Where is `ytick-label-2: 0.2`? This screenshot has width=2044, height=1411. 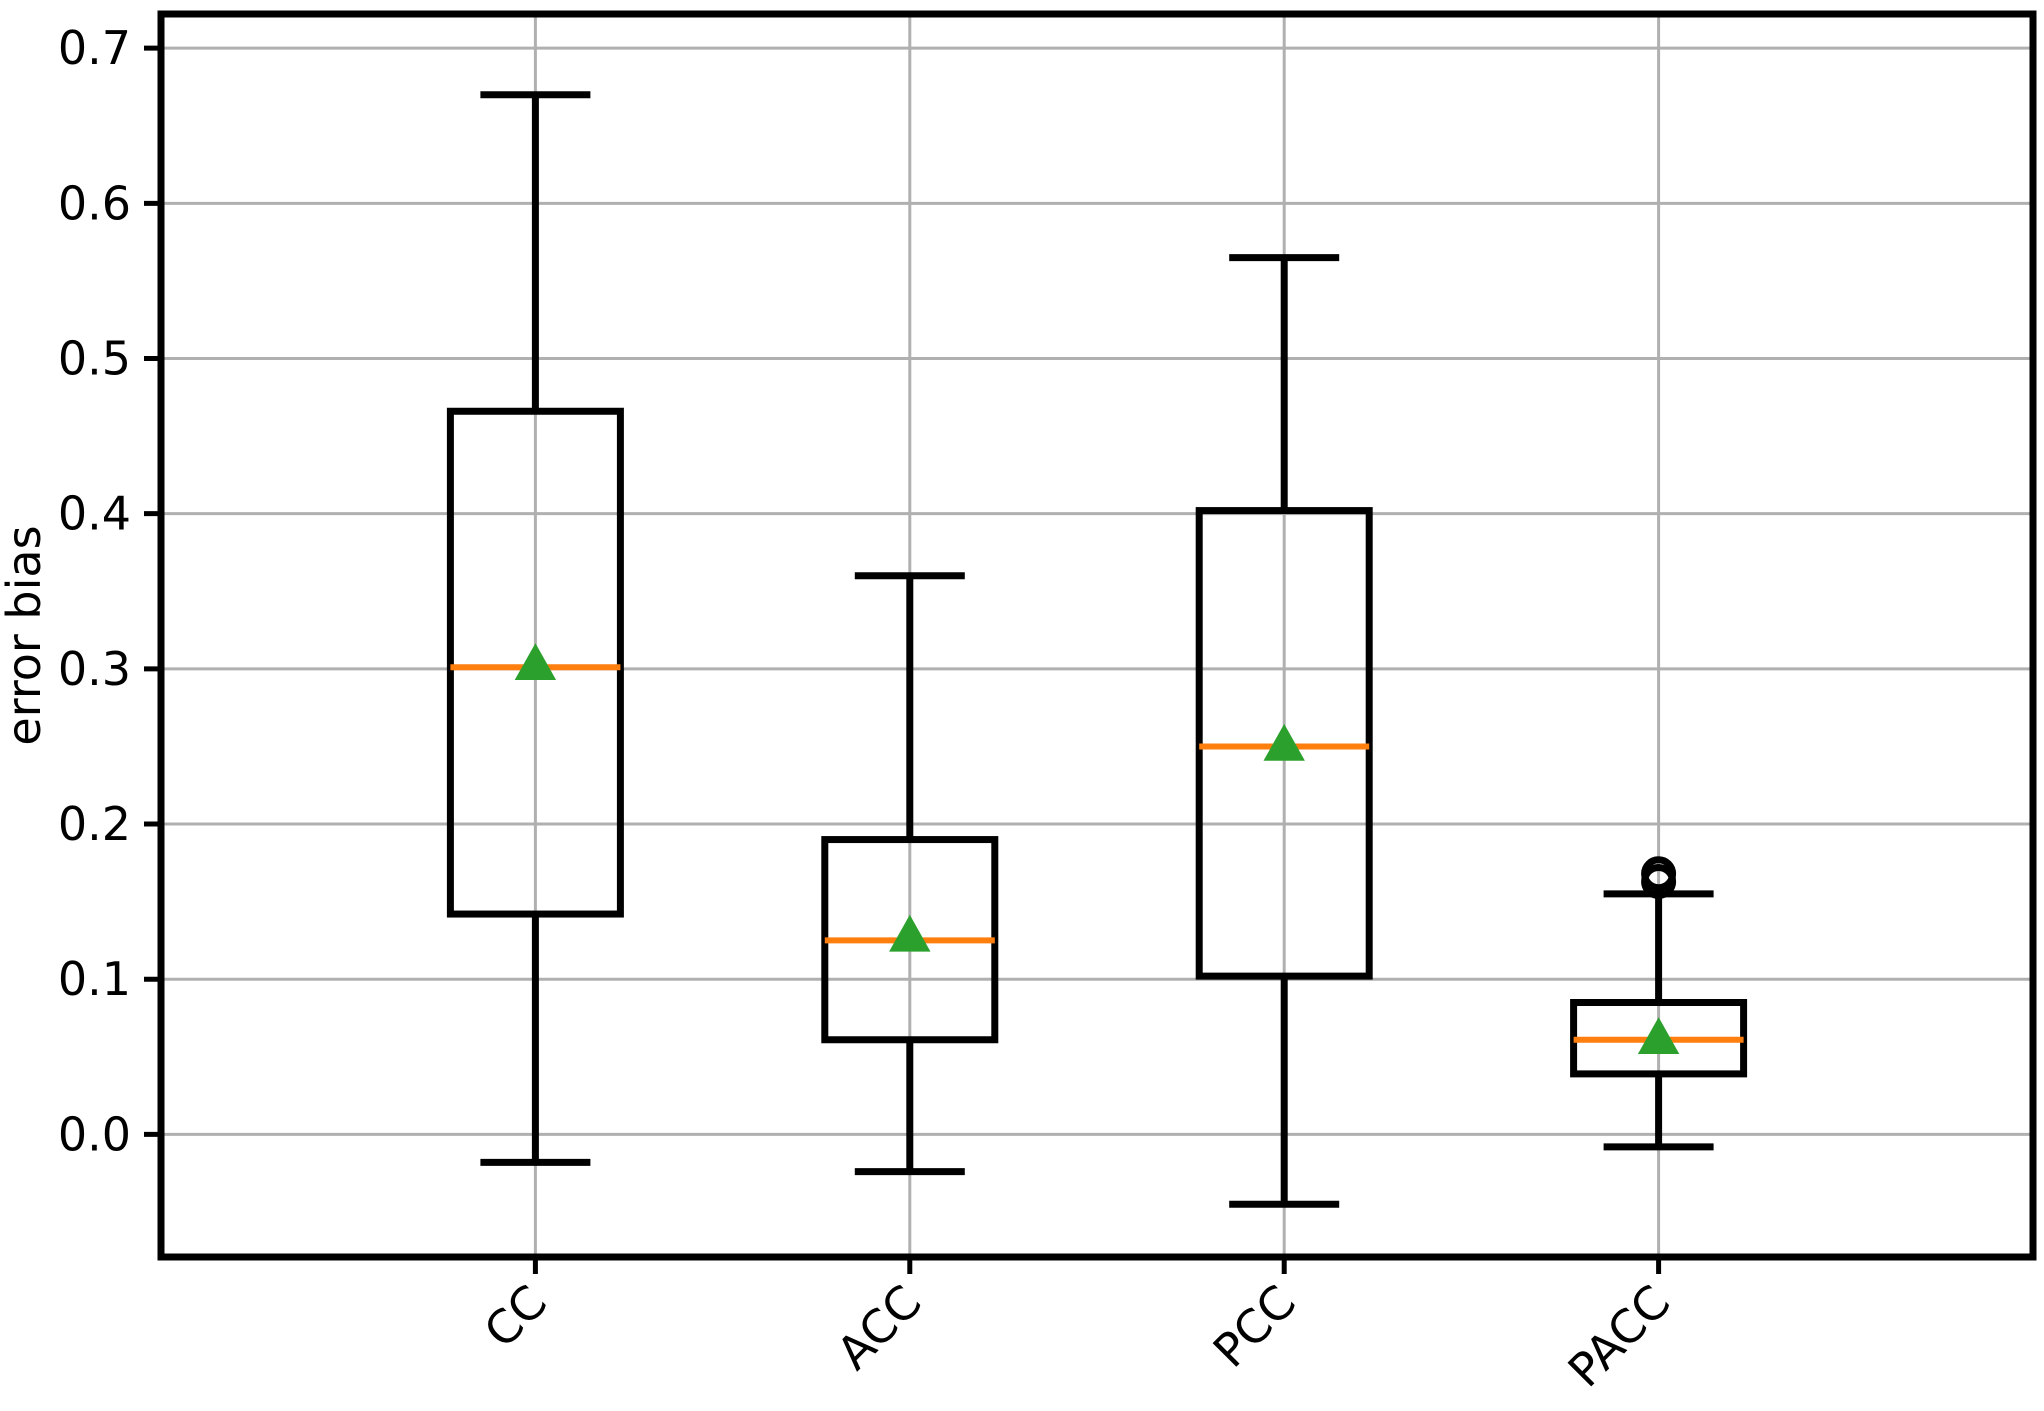
ytick-label-2: 0.2 is located at coordinates (94, 824).